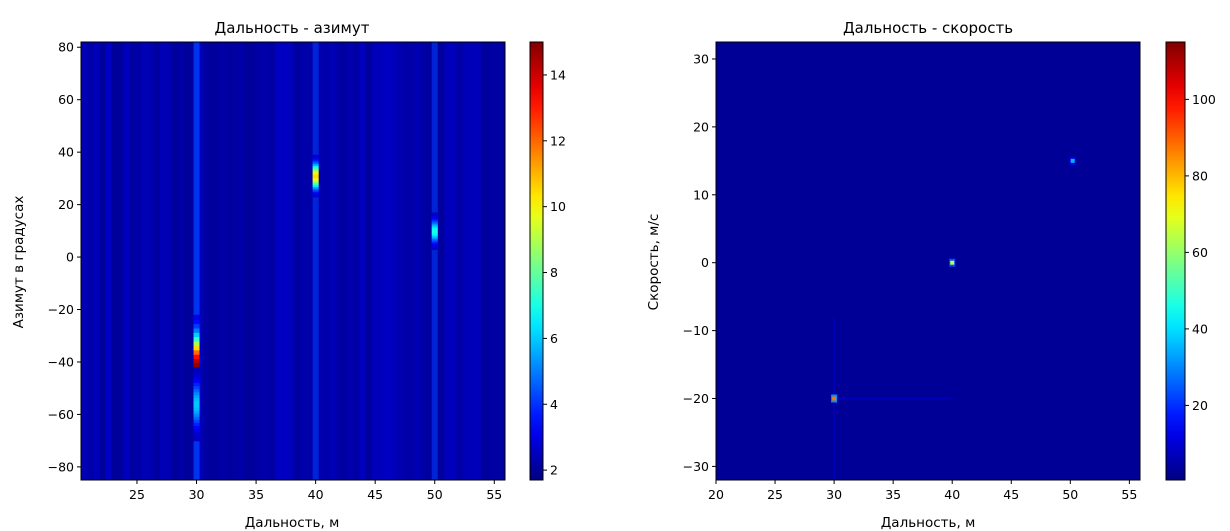 The width and height of the screenshot is (1230, 531). Describe the element at coordinates (554, 338) in the screenshot. I see `colorbar-tick-label: 6` at that location.